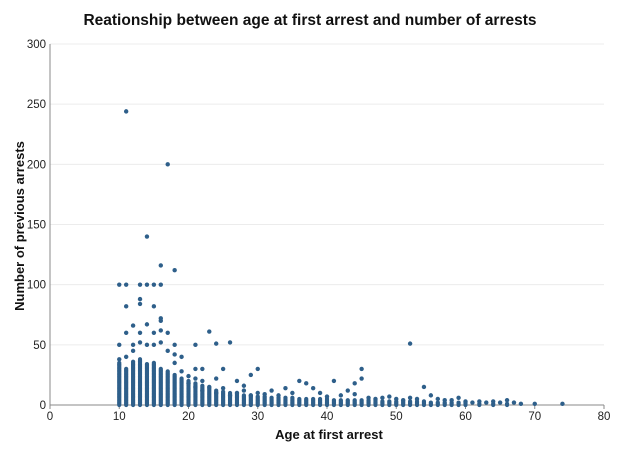 The width and height of the screenshot is (618, 452). What do you see at coordinates (396, 417) in the screenshot?
I see `x-tick-label: 50` at bounding box center [396, 417].